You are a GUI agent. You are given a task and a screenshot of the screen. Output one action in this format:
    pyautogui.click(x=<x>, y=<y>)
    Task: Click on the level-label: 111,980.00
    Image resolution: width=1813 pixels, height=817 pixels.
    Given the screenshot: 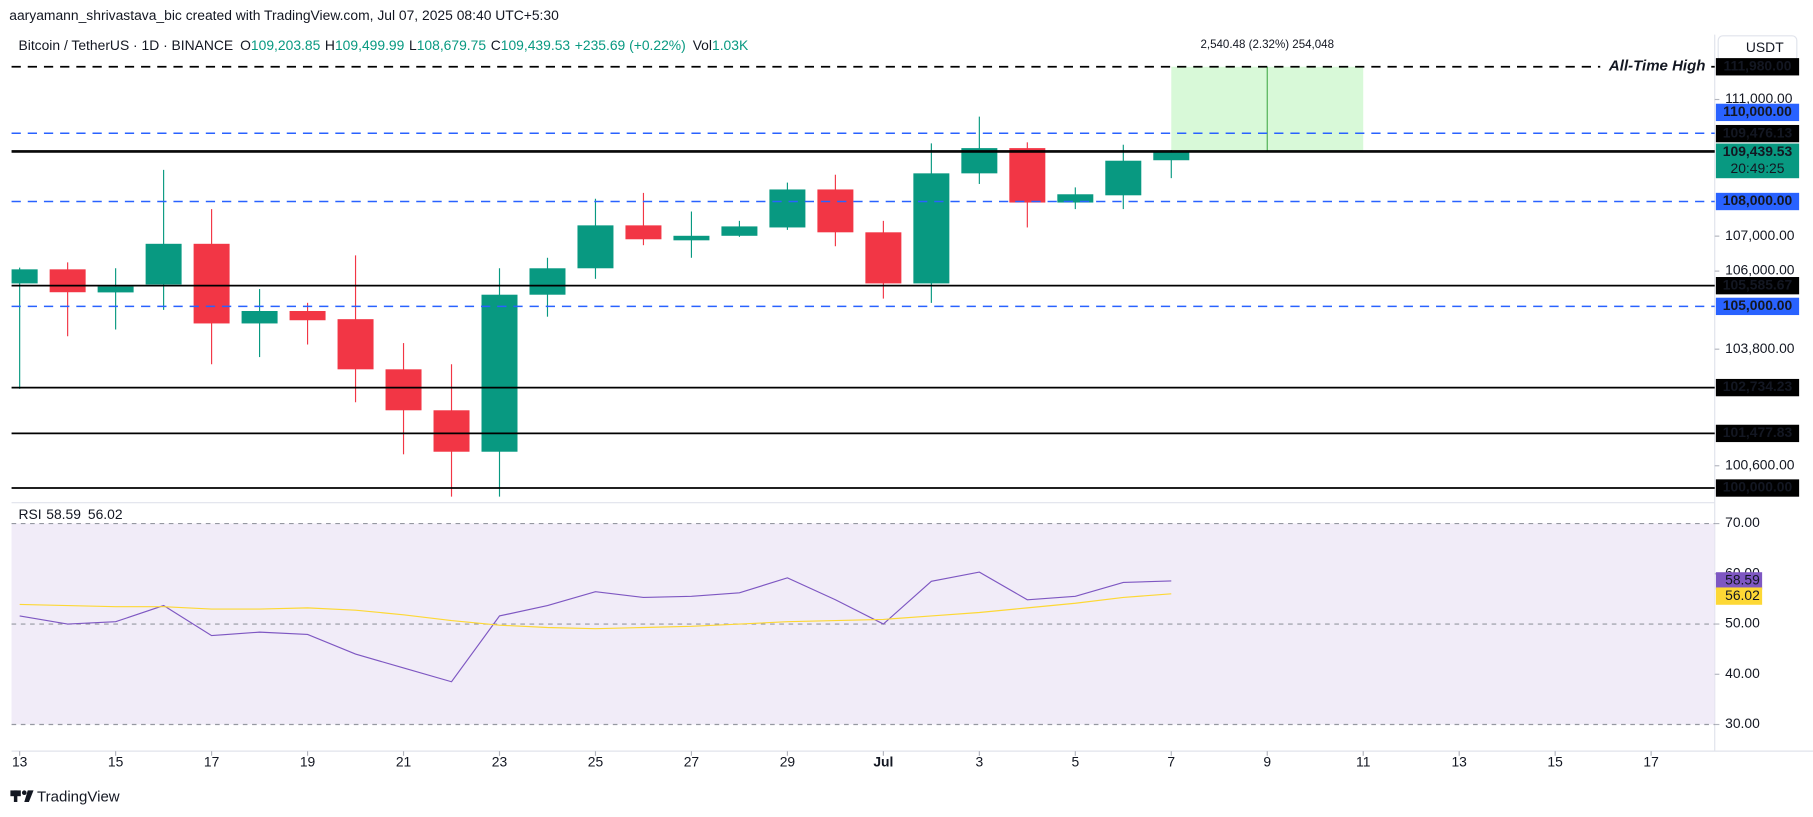 What is the action you would take?
    pyautogui.click(x=1758, y=65)
    